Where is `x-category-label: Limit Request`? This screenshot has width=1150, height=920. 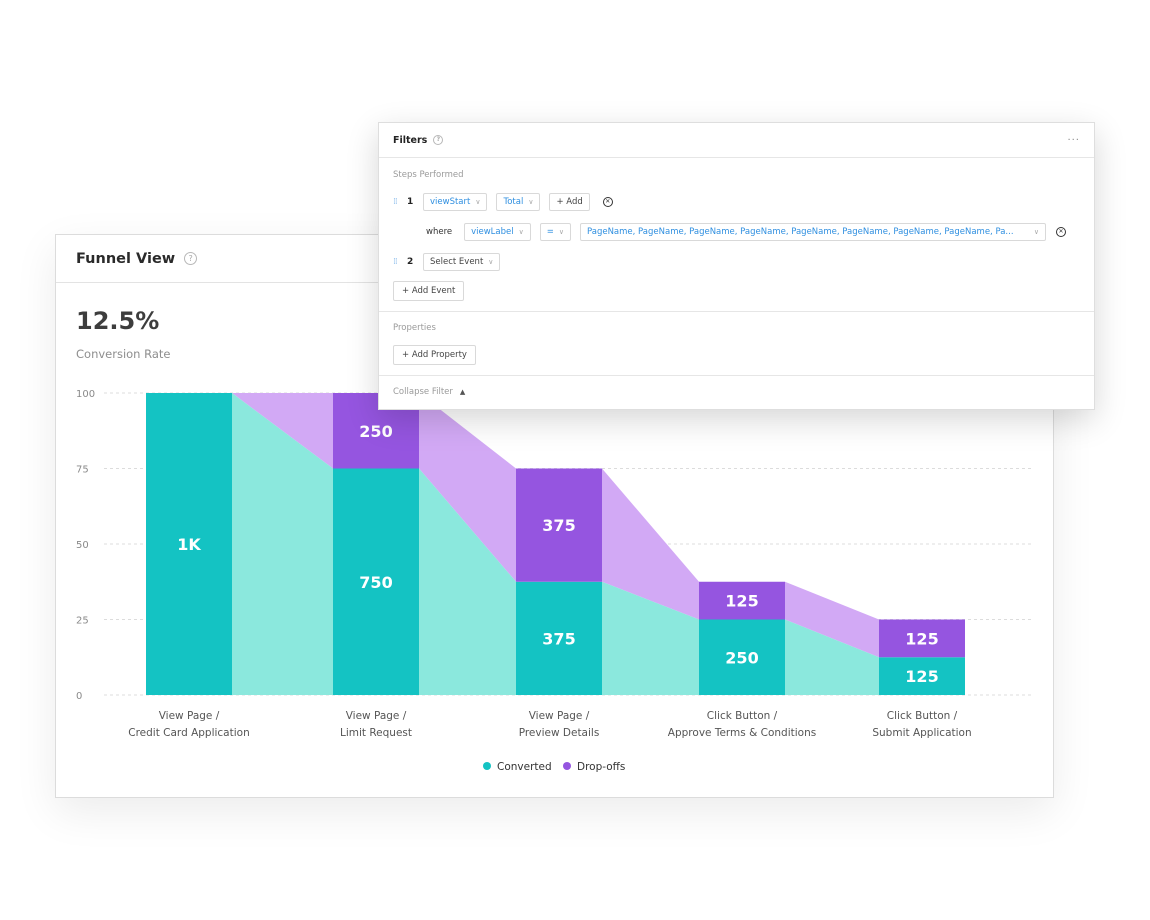
x-category-label: Limit Request is located at coordinates (376, 733).